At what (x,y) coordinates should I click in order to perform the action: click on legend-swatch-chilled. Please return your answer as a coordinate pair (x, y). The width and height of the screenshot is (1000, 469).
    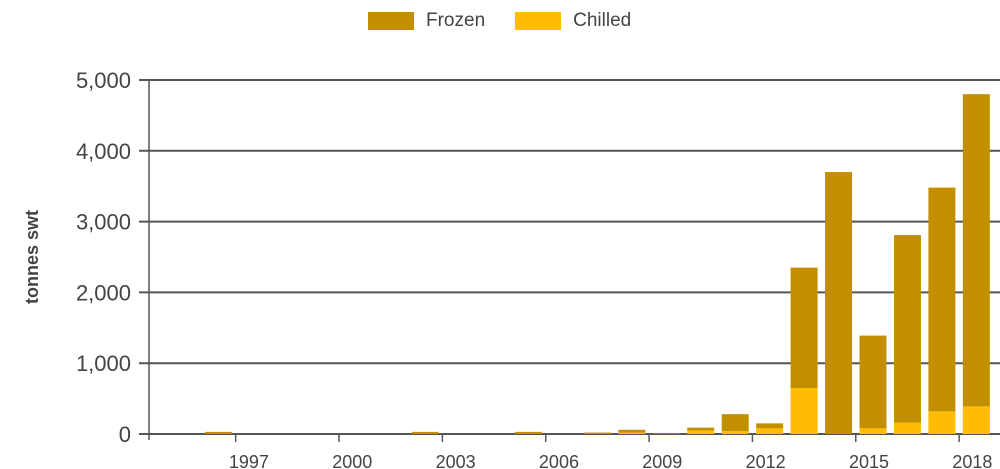
    Looking at the image, I should click on (538, 21).